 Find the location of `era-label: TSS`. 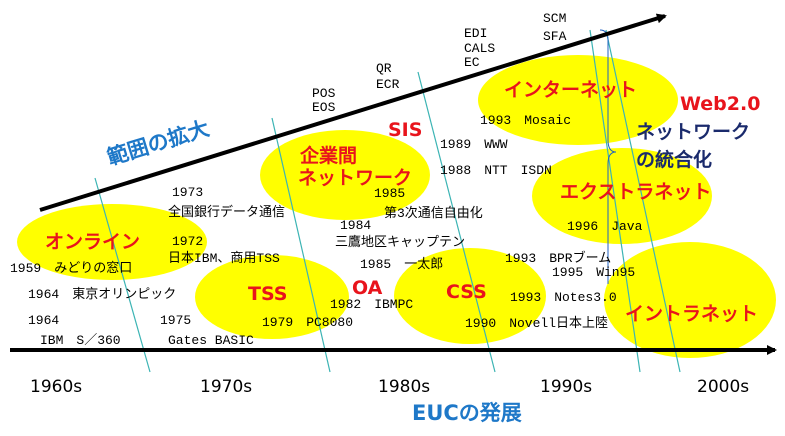

era-label: TSS is located at coordinates (267, 294).